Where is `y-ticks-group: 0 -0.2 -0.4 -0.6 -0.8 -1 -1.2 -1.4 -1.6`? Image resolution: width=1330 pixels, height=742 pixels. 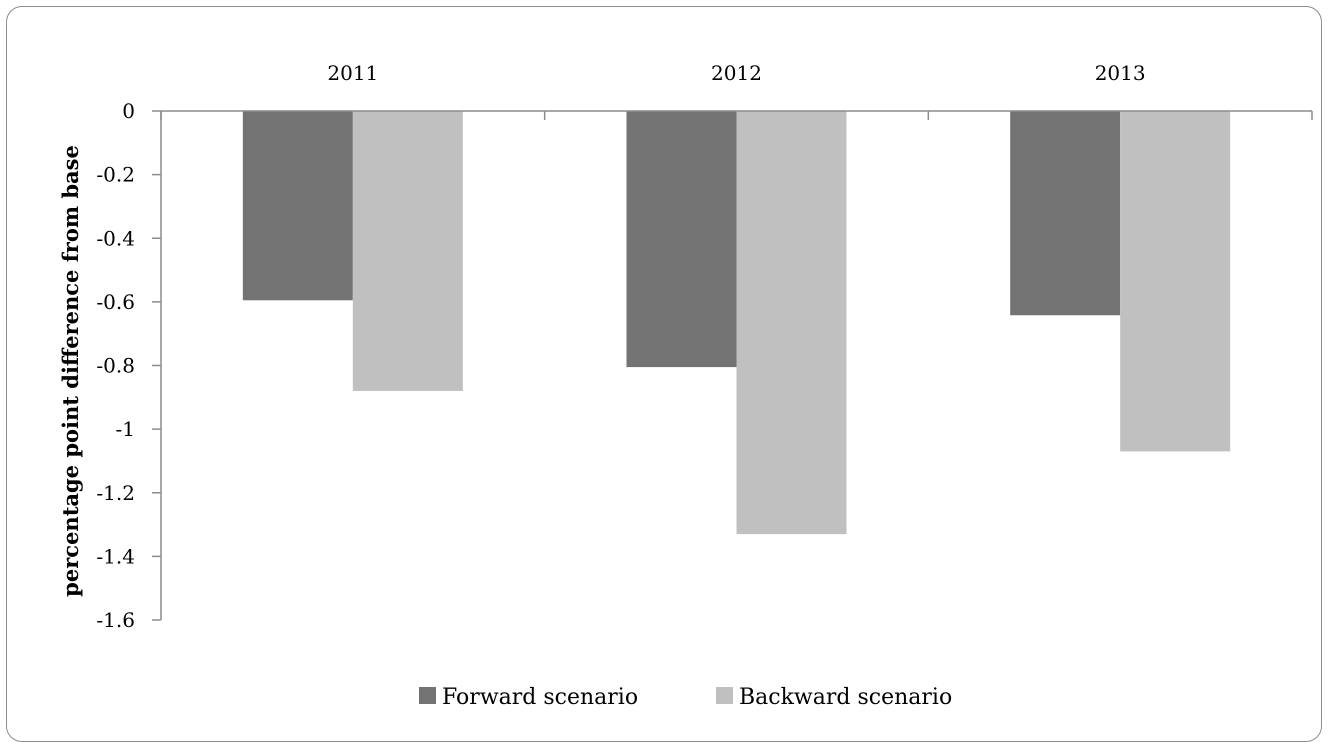 y-ticks-group: 0 -0.2 -0.4 -0.6 -0.8 -1 -1.2 -1.4 -1.6 is located at coordinates (128, 365).